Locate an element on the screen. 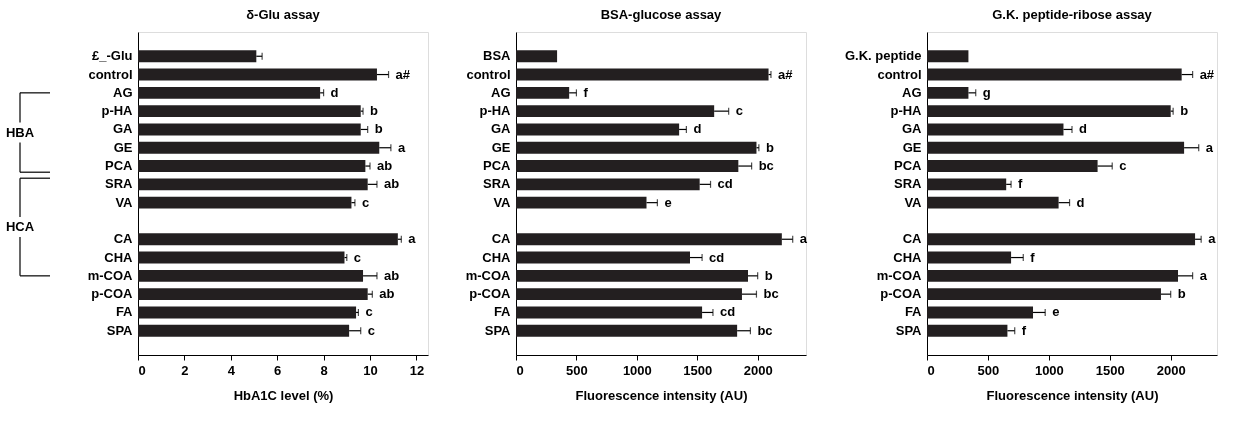 The image size is (1256, 421). chart-title: δ-Glu assay is located at coordinates (283, 14).